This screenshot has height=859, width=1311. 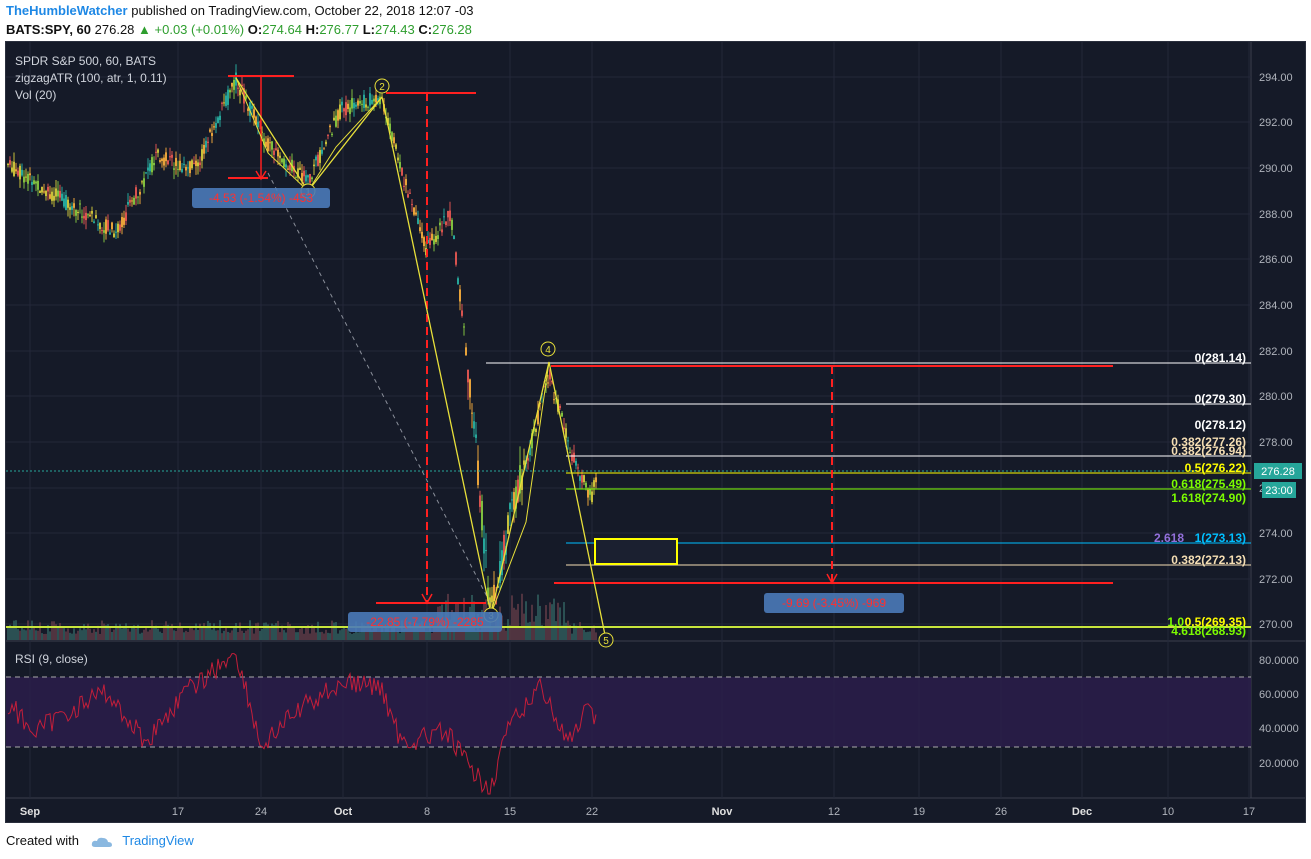 I want to click on author-link: TheHumbleWatcher, so click(x=67, y=10).